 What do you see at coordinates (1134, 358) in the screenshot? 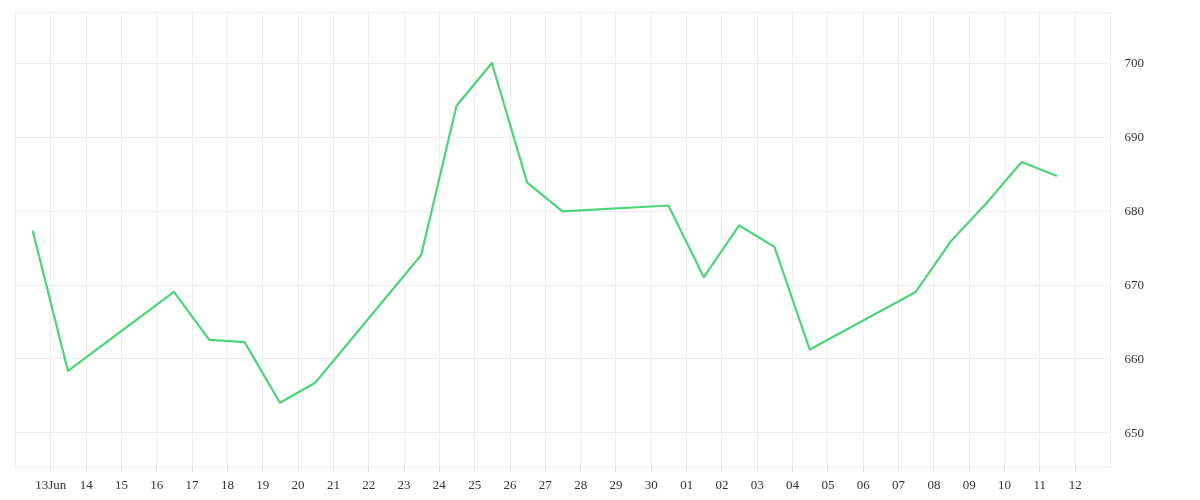
I see `y-tick-label: 660` at bounding box center [1134, 358].